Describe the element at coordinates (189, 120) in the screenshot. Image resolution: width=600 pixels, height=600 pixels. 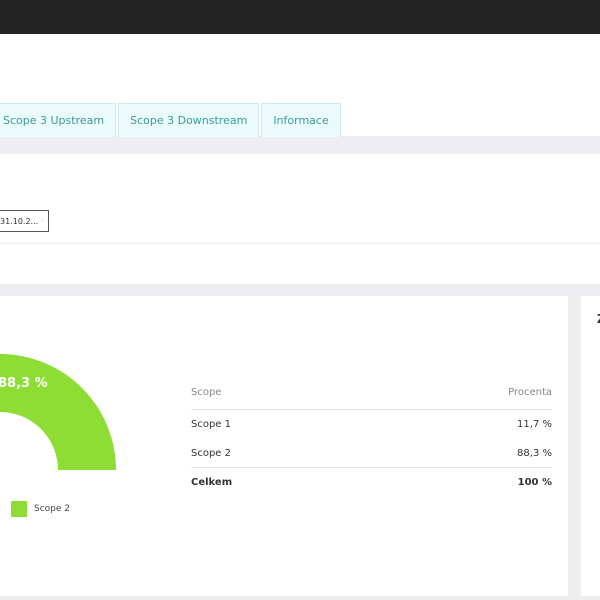
I see `tab-scope3-downstream: Scope 3 Downstream` at that location.